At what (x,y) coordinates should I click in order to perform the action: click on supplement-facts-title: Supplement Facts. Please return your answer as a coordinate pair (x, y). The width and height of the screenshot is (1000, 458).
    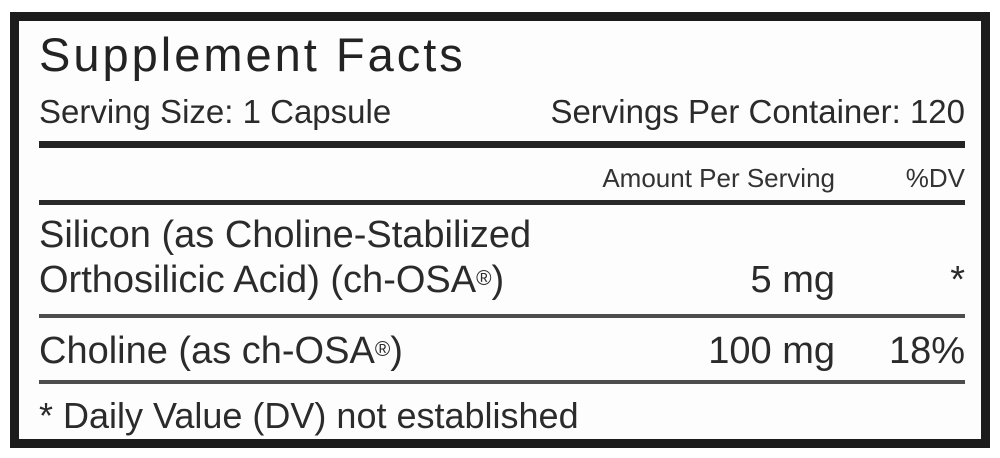
    Looking at the image, I should click on (252, 54).